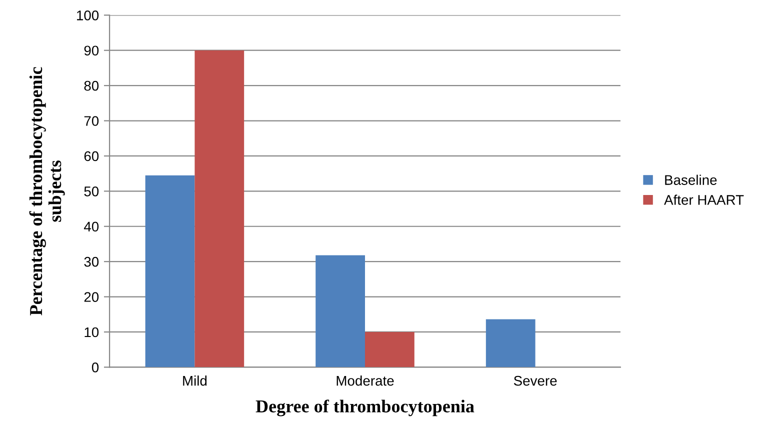 This screenshot has height=433, width=766. What do you see at coordinates (95, 367) in the screenshot?
I see `y-tick-label: 0` at bounding box center [95, 367].